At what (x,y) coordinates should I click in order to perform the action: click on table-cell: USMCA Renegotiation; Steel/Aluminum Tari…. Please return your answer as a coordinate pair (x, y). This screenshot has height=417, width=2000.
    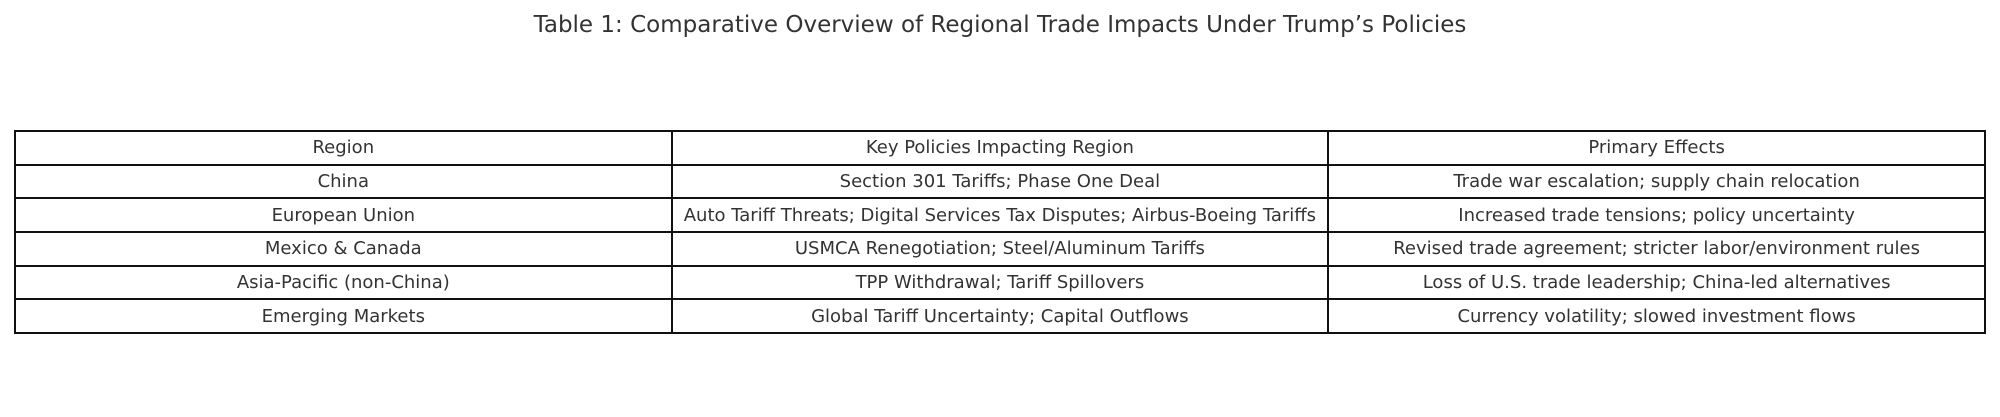
    Looking at the image, I should click on (1000, 249).